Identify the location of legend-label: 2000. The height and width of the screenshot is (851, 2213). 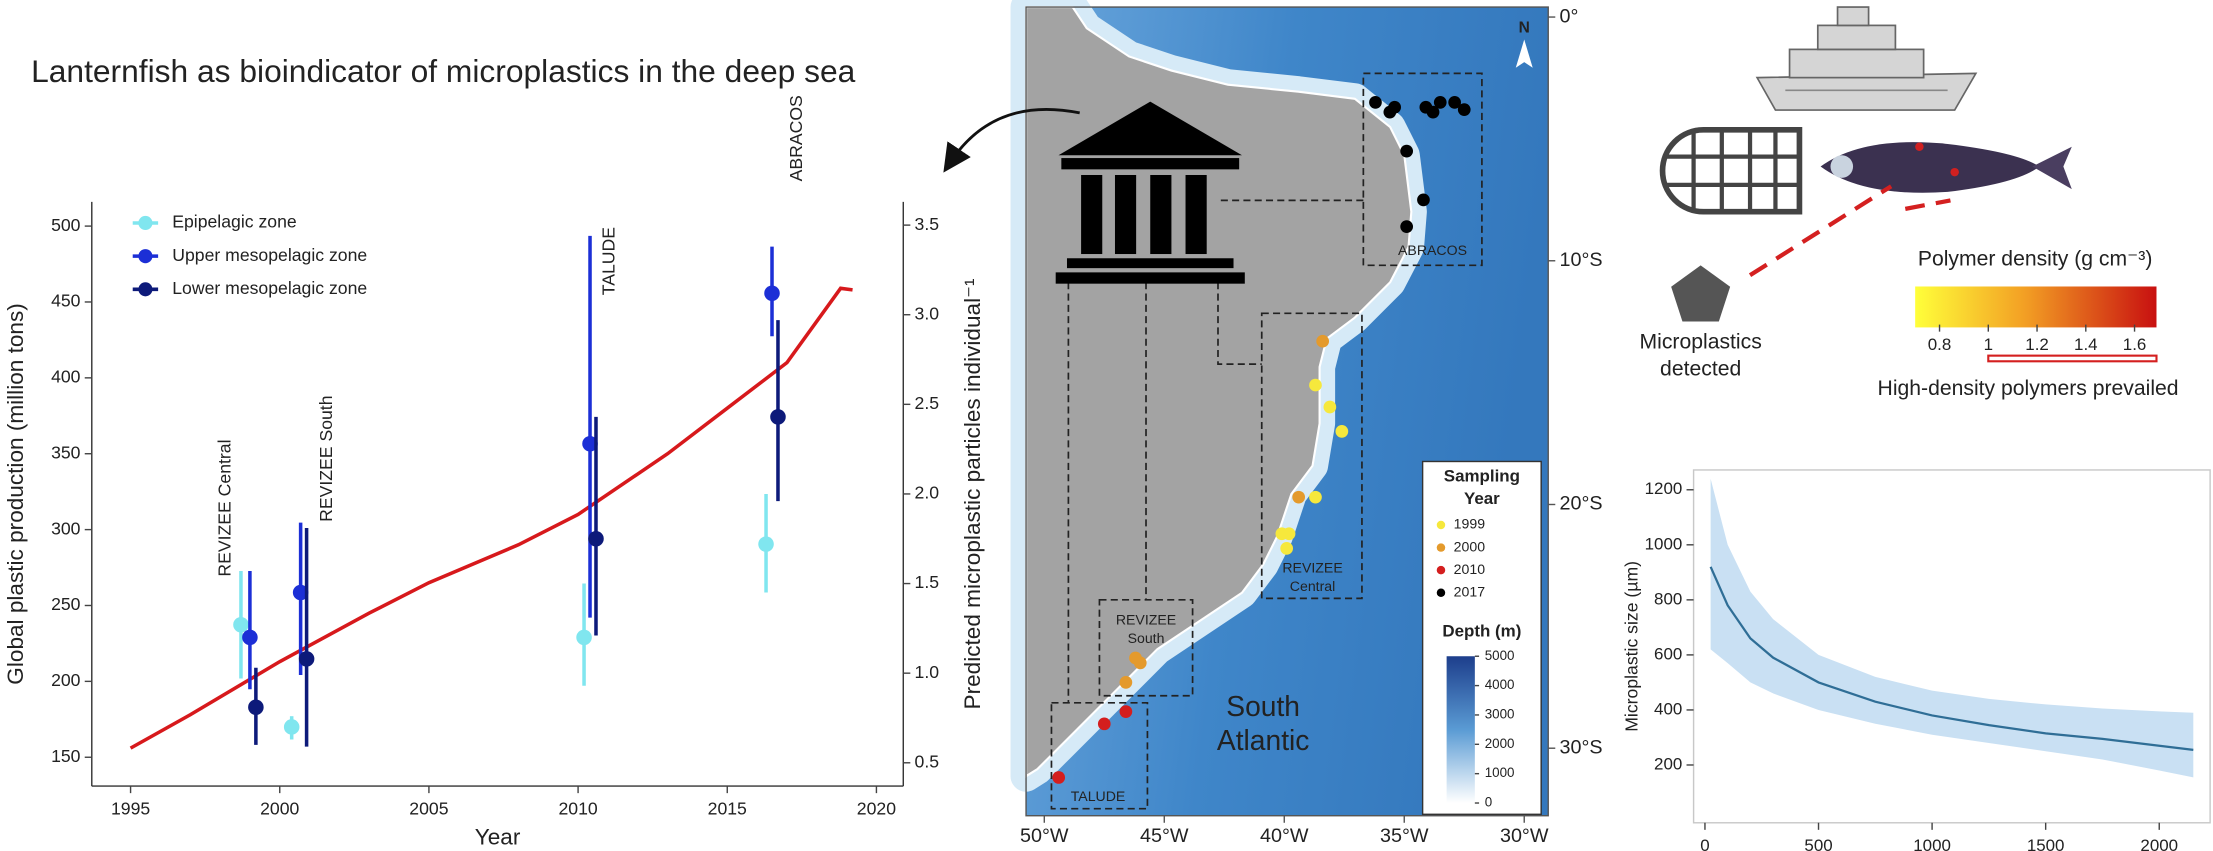
(1470, 546).